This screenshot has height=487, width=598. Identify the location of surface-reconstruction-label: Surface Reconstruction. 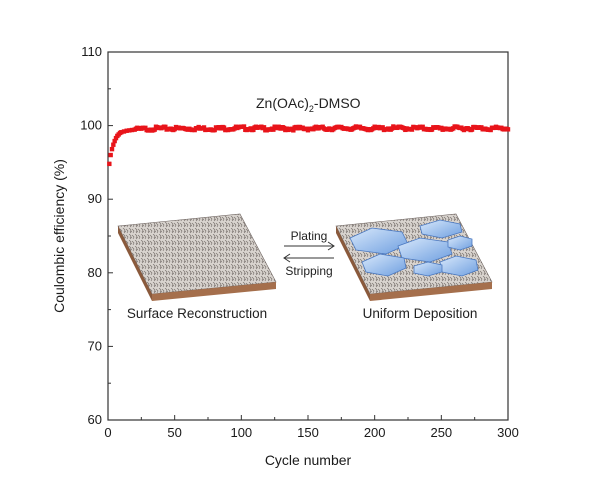
(197, 313).